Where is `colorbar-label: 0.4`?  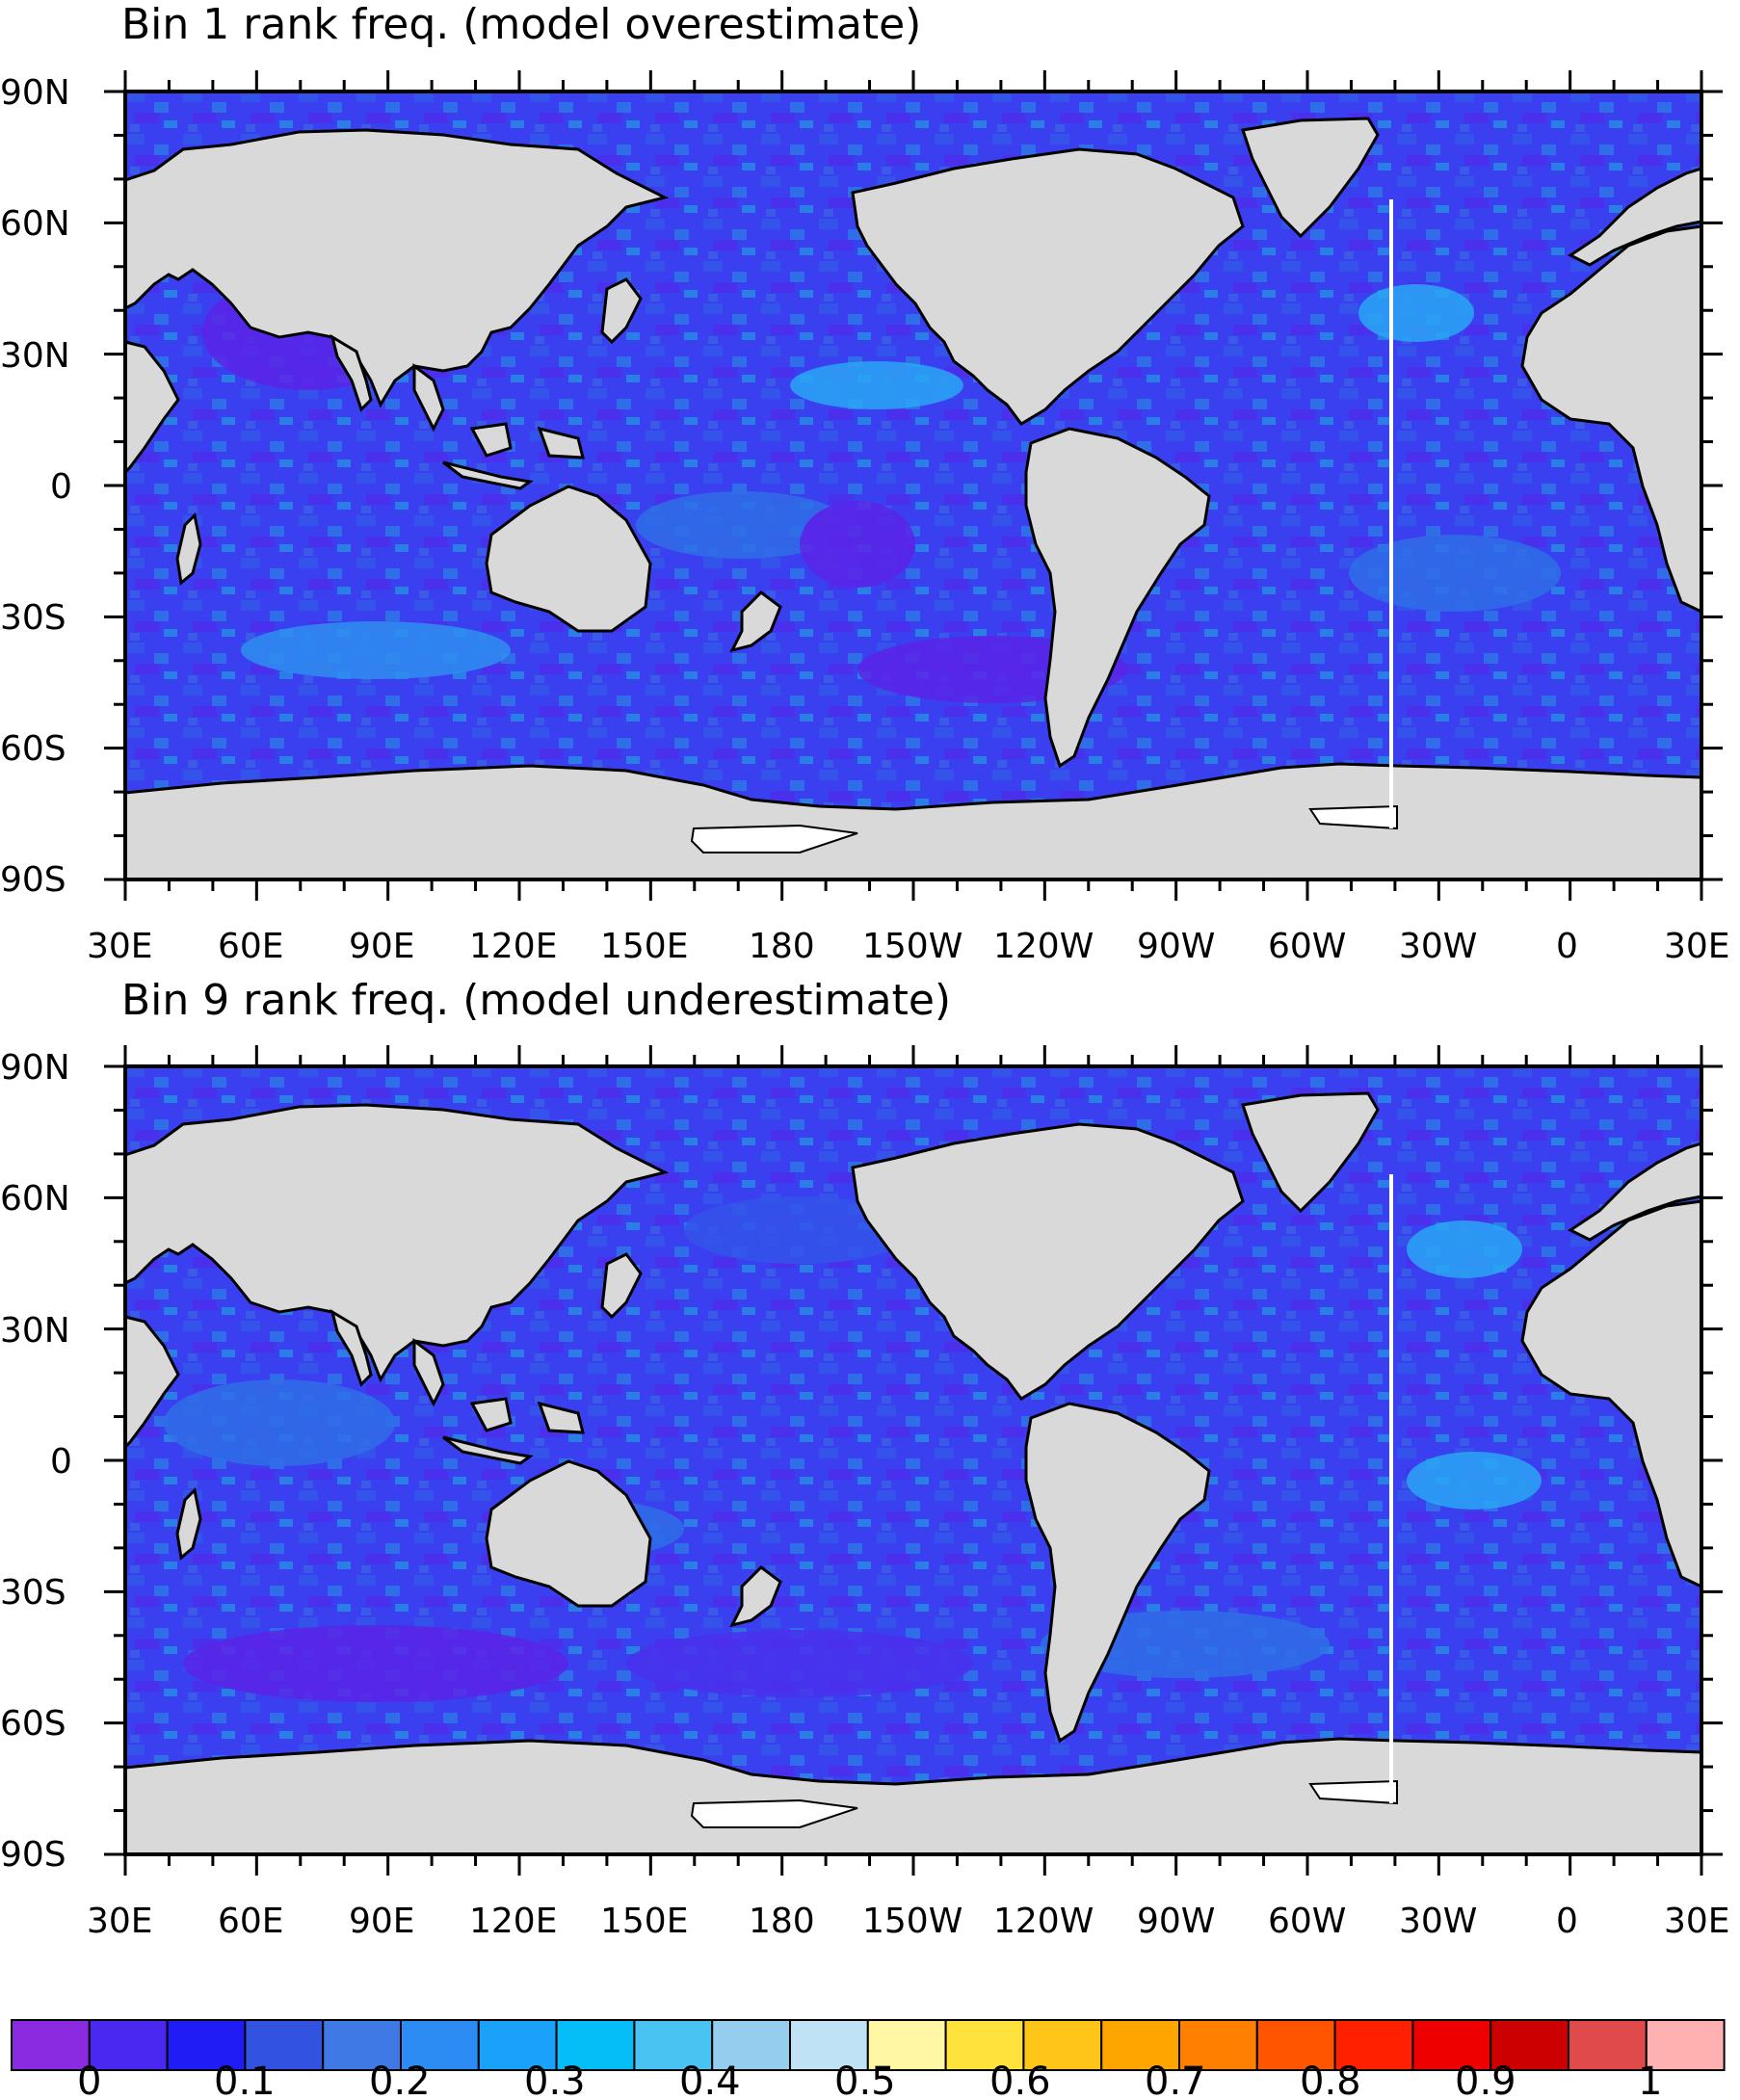 colorbar-label: 0.4 is located at coordinates (710, 2080).